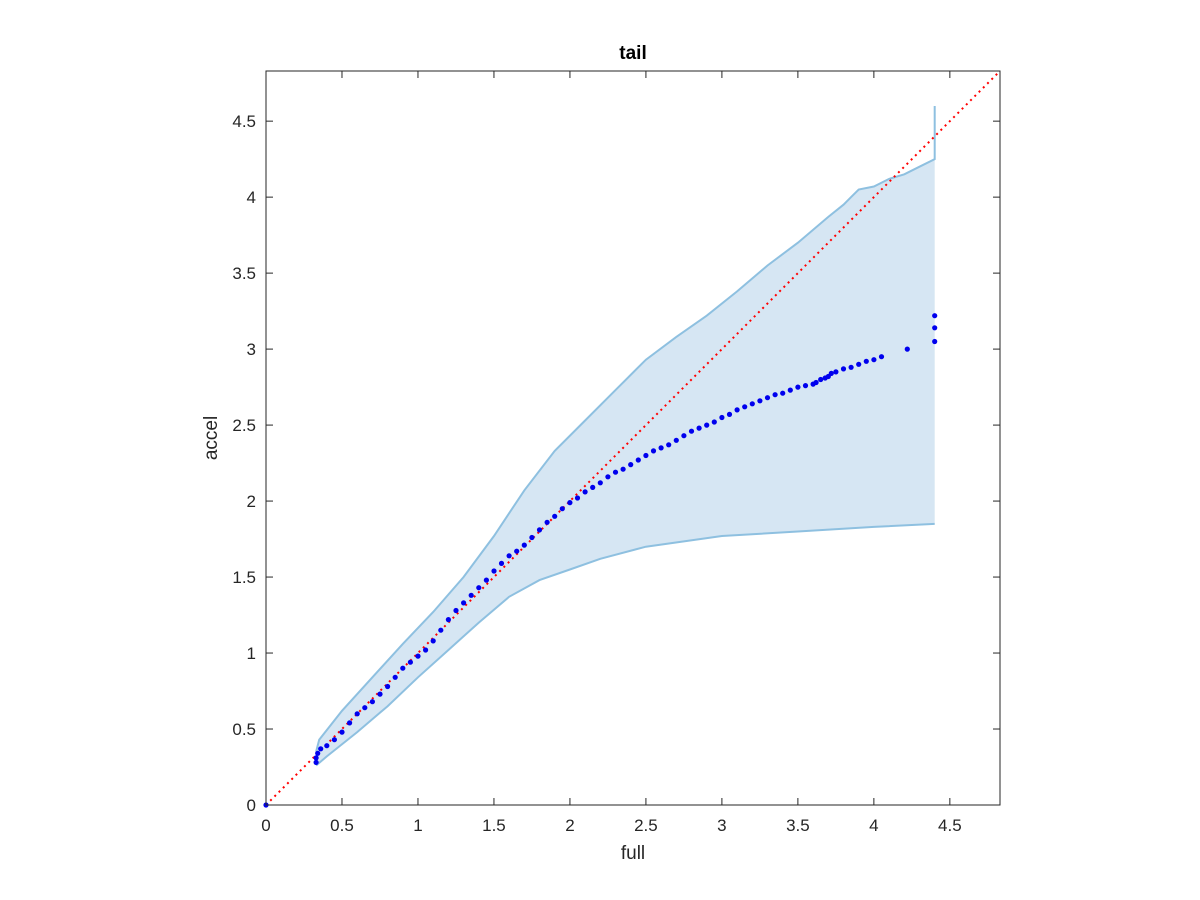 This screenshot has height=900, width=1200. What do you see at coordinates (244, 577) in the screenshot?
I see `y-tick-label: 1.5` at bounding box center [244, 577].